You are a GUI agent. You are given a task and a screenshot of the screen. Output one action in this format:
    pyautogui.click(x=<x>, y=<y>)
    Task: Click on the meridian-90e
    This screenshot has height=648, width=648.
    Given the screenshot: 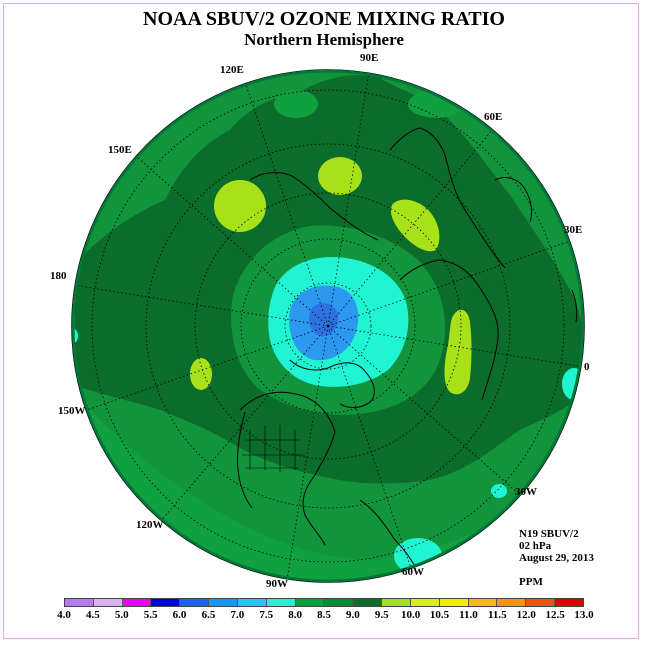 What is the action you would take?
    pyautogui.click(x=348, y=199)
    